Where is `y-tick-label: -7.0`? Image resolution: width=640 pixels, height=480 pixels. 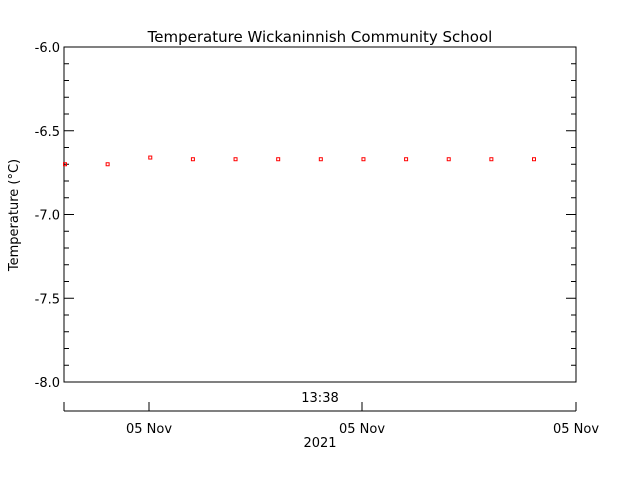
y-tick-label: -7.0 is located at coordinates (47, 216).